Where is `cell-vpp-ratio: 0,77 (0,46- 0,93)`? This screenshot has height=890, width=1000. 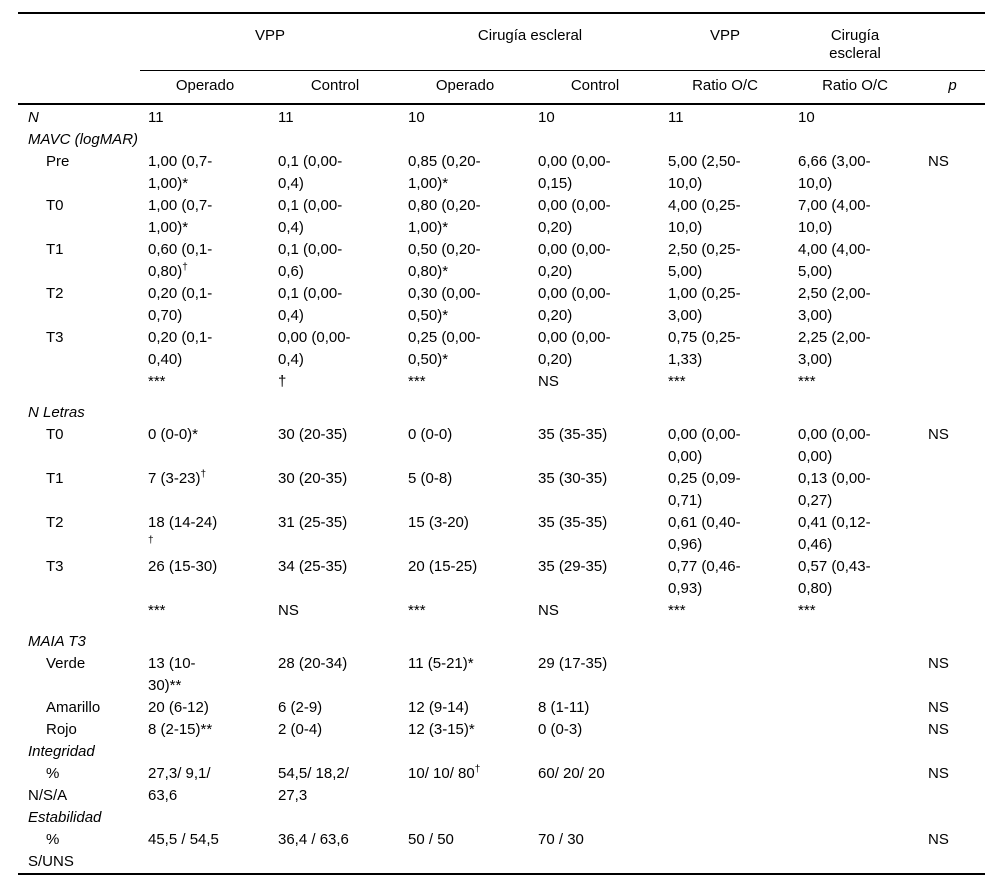
cell-vpp-ratio: 0,77 (0,46- 0,93) is located at coordinates (704, 577).